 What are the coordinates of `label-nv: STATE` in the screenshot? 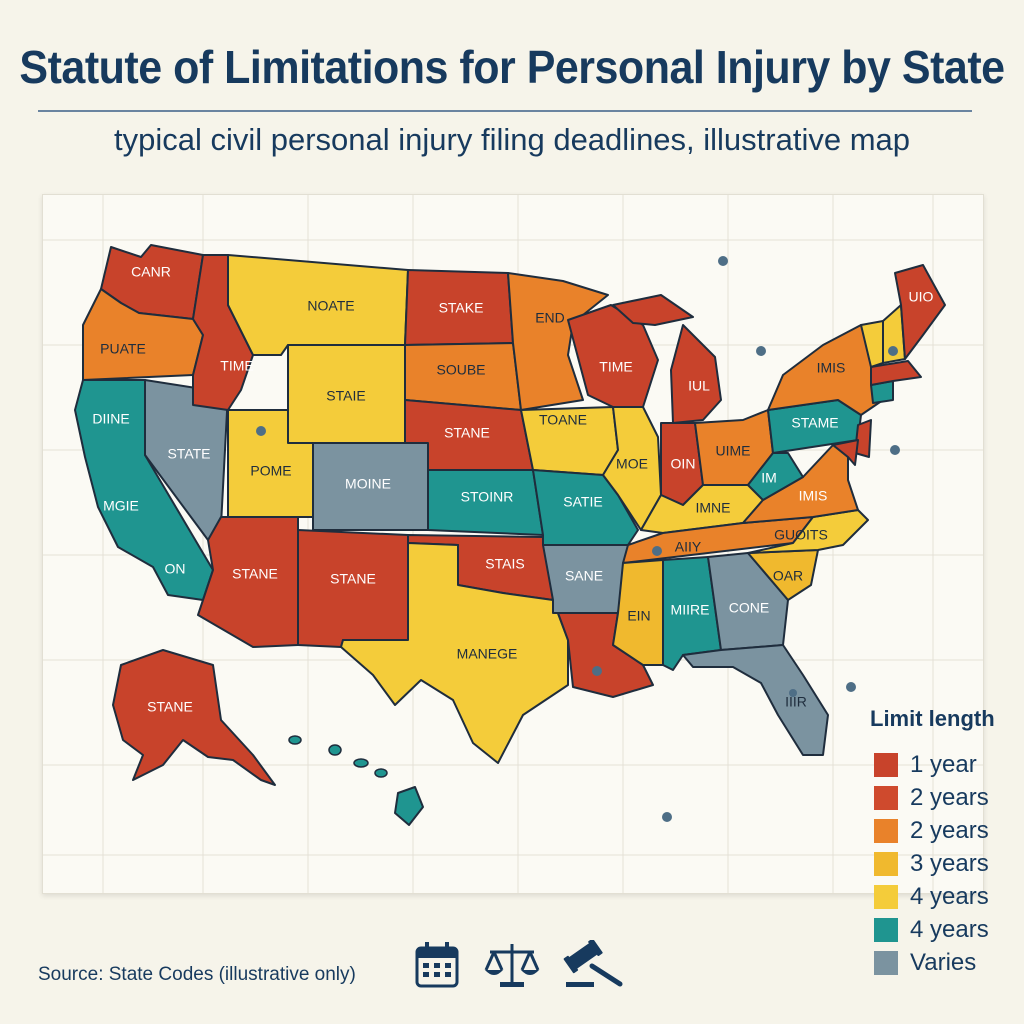 It's located at (188, 454).